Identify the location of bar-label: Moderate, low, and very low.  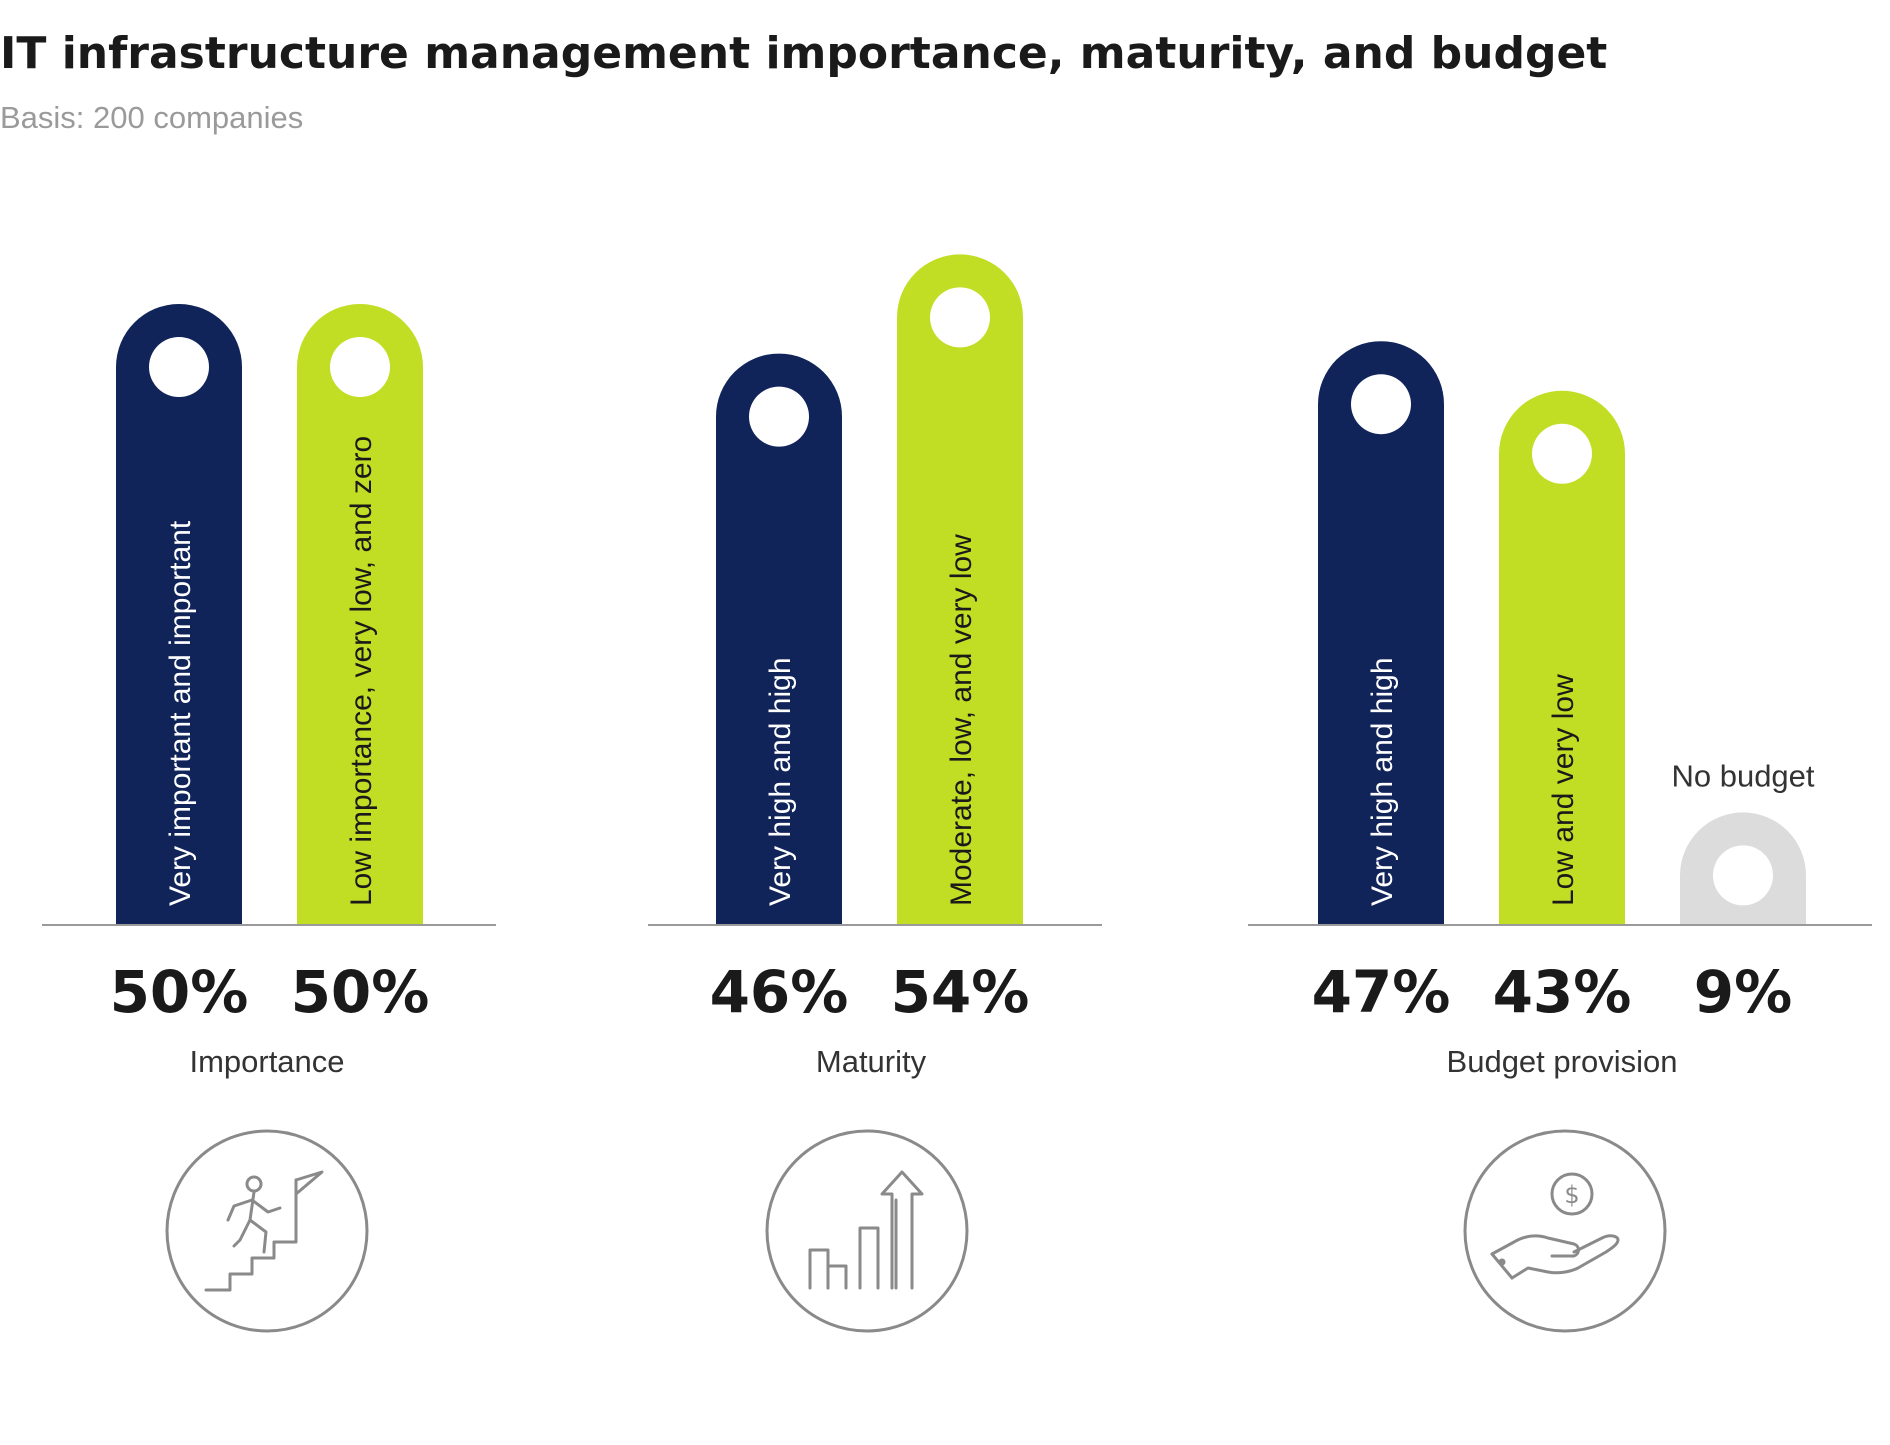
(961, 720).